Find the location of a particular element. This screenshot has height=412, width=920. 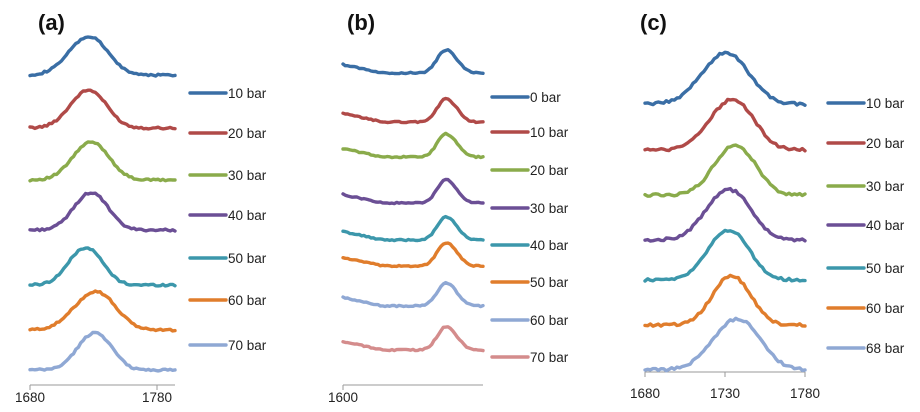

legend-label: 68 bar is located at coordinates (885, 348).